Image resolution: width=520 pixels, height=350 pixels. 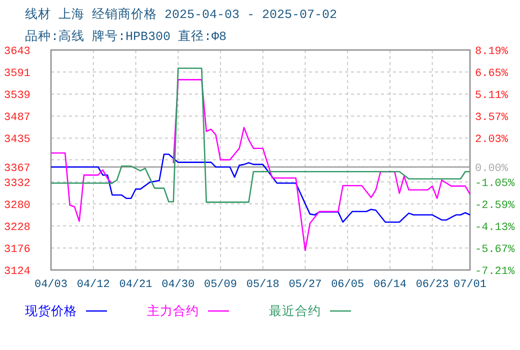 I want to click on chart-subtitle: 品种:高线 牌号:HPB300 直径:Φ8, so click(x=126, y=36).